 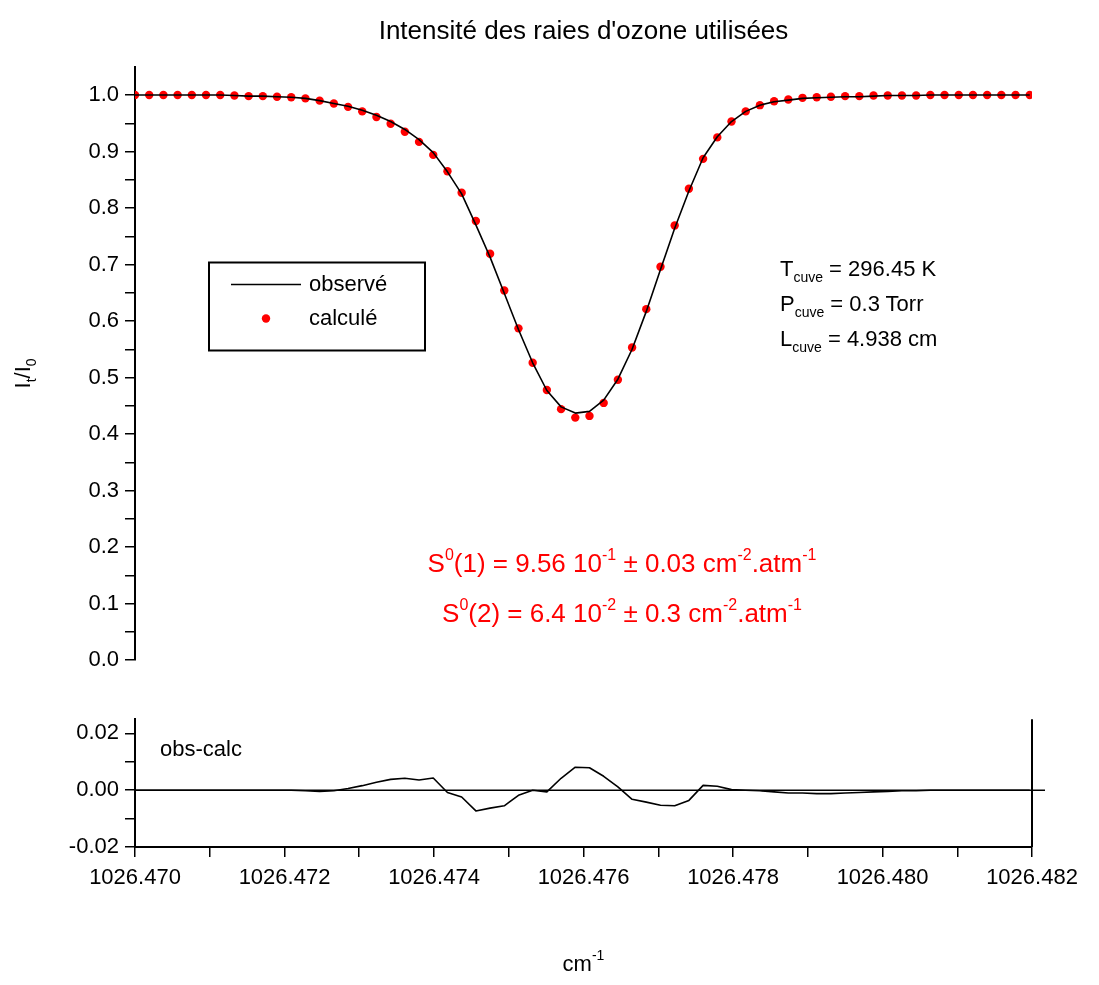 I want to click on legend-label: calculé, so click(x=343, y=317).